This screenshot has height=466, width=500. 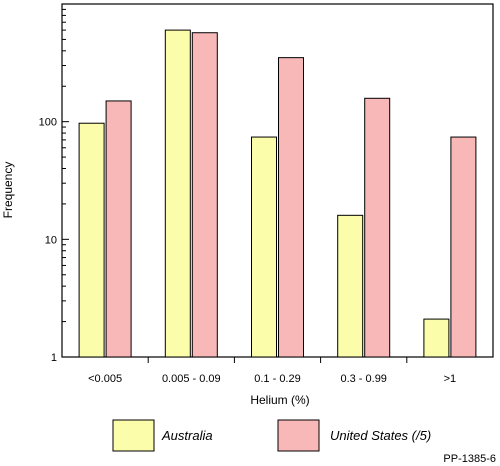 What do you see at coordinates (187, 435) in the screenshot?
I see `legend-label-australia: Australia` at bounding box center [187, 435].